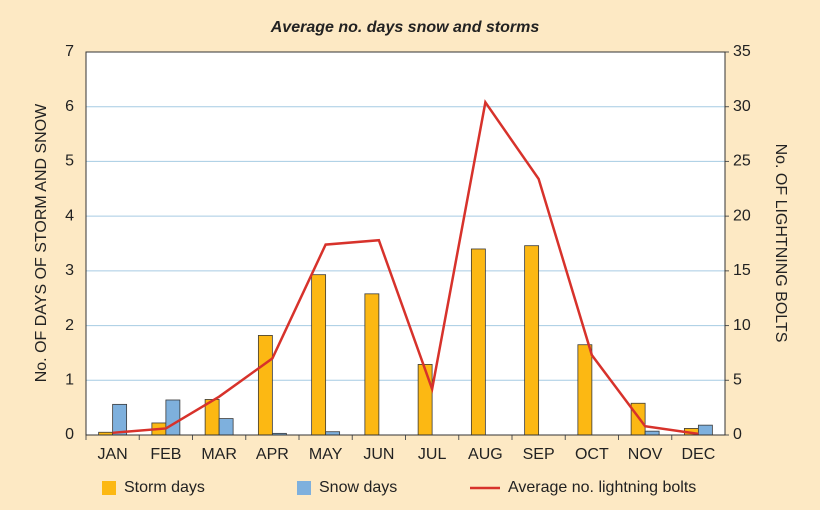  Describe the element at coordinates (219, 454) in the screenshot. I see `x-tick-label: MAR` at that location.